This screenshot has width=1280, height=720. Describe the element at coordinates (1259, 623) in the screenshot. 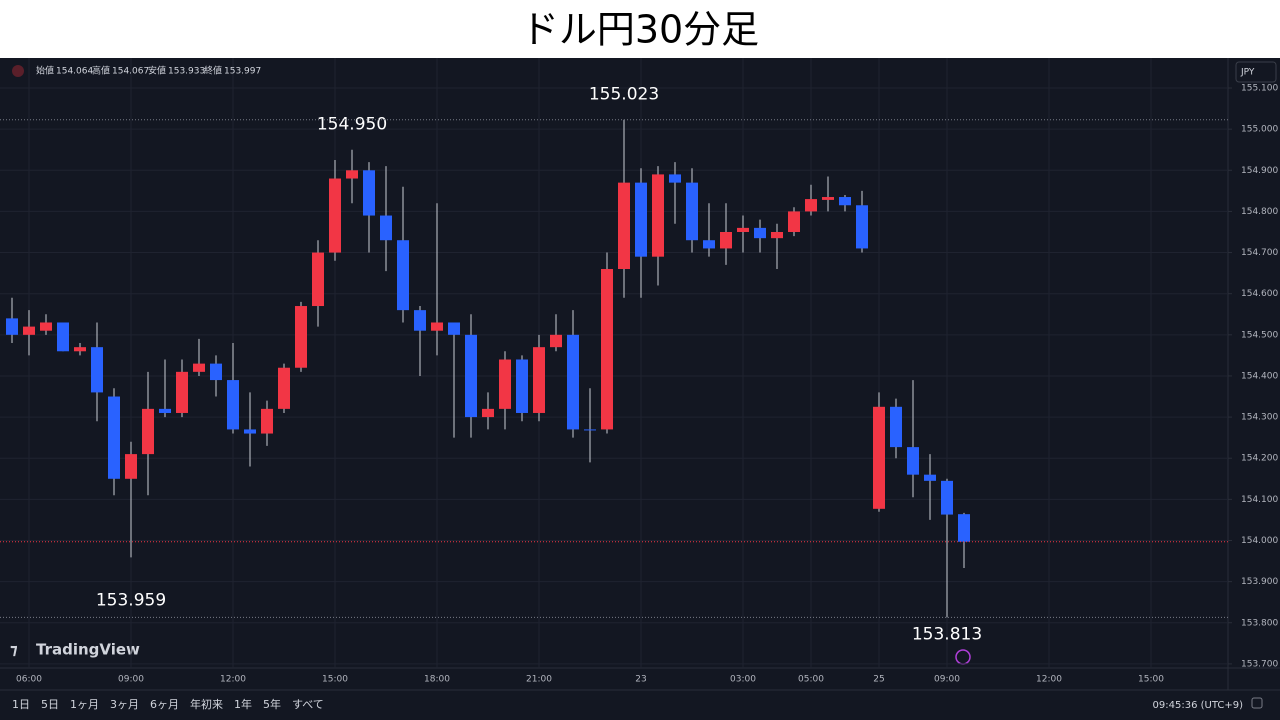

I see `y-tick-label: 153.800` at that location.